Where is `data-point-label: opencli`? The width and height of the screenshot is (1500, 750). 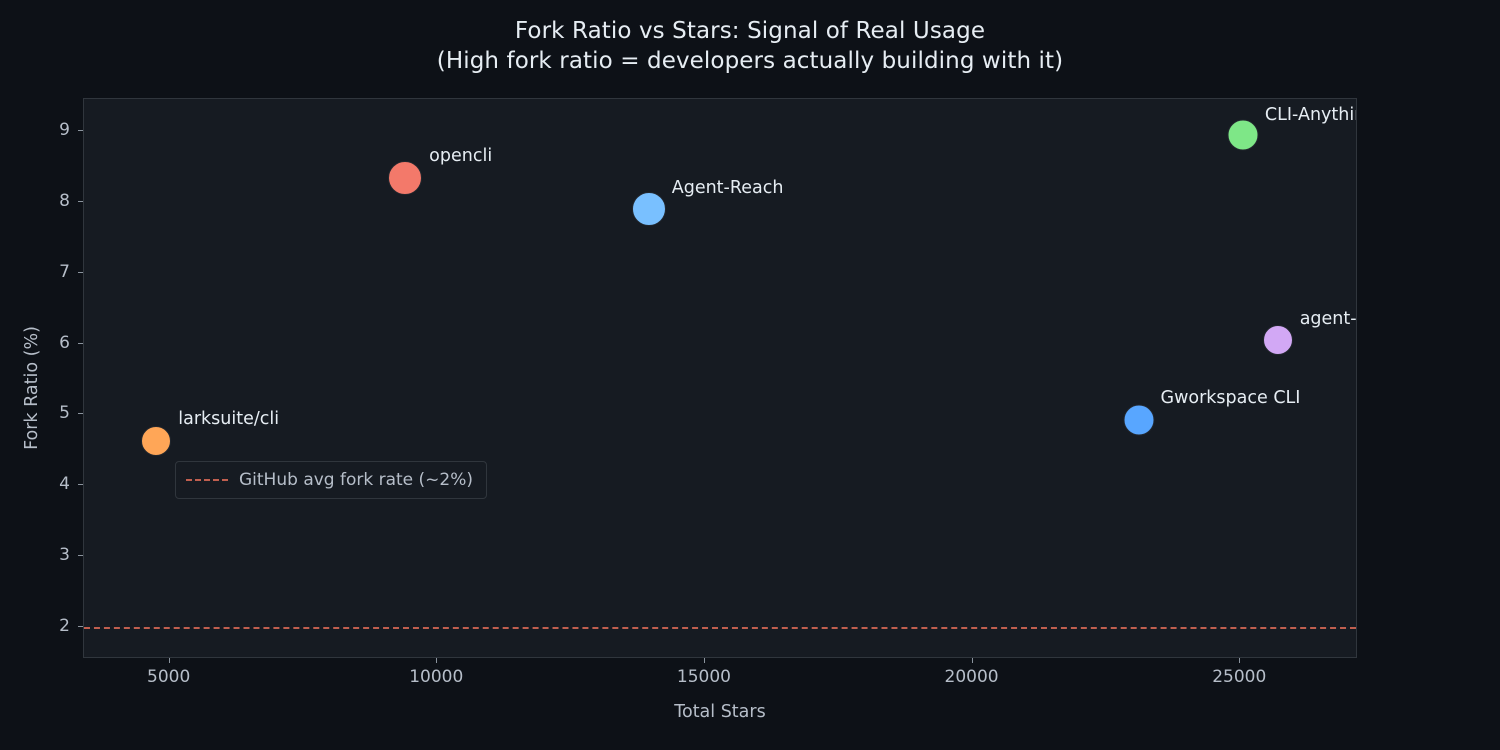
data-point-label: opencli is located at coordinates (461, 155).